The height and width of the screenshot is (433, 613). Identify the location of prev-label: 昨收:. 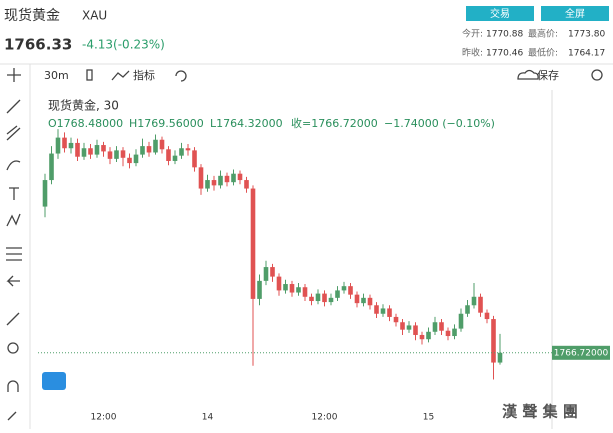
(472, 53).